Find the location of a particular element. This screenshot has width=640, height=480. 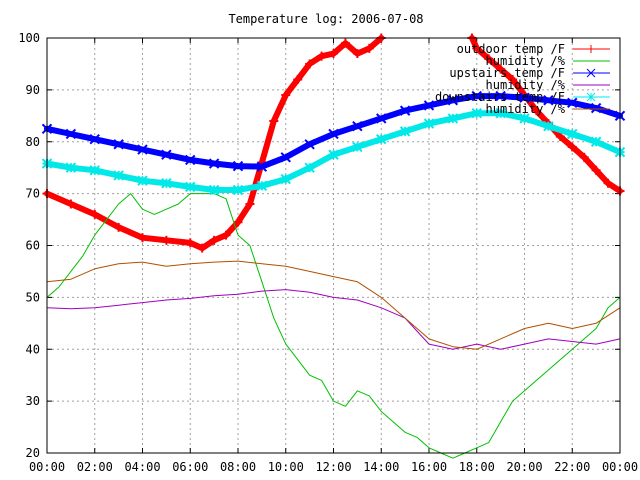

x-tick-label: 06:00 is located at coordinates (190, 467).